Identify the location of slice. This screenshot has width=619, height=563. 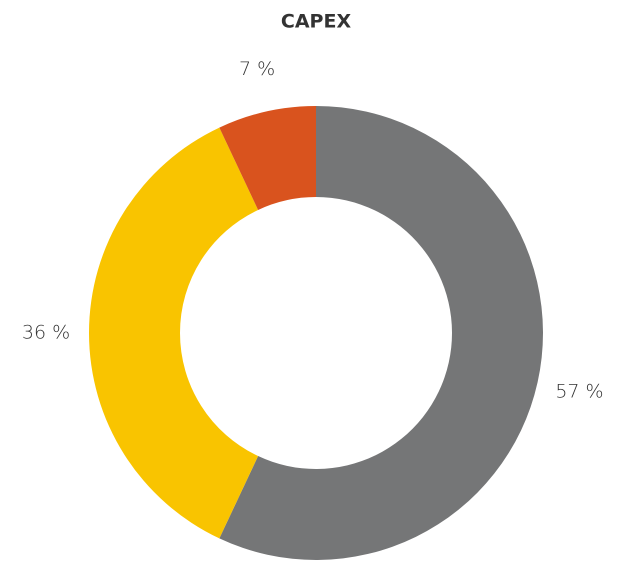
(267, 158).